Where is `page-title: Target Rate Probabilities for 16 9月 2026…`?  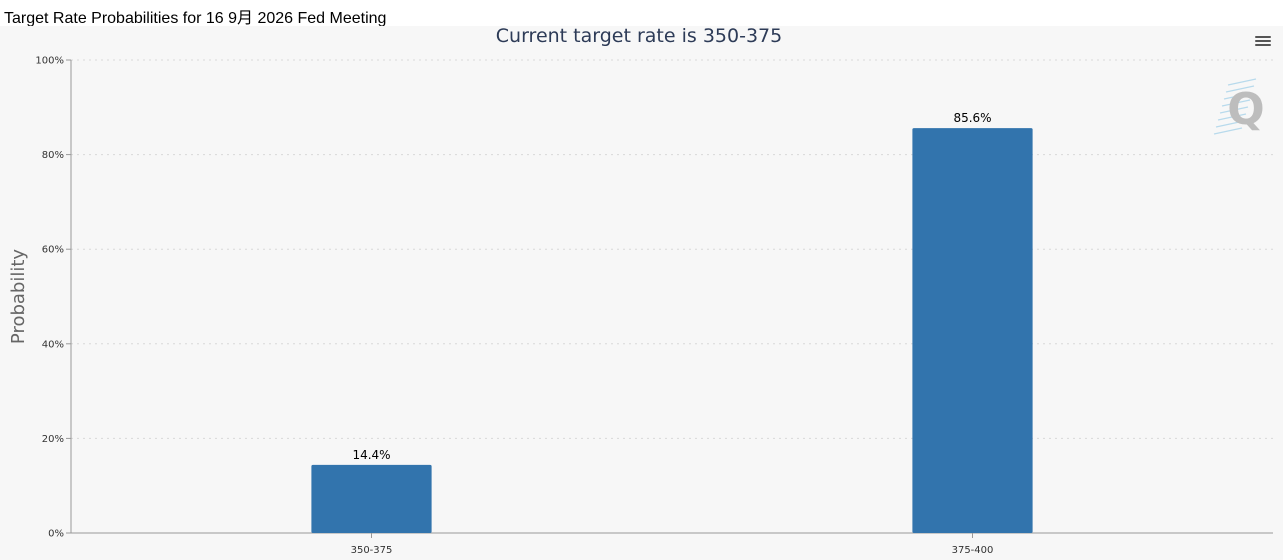
page-title: Target Rate Probabilities for 16 9月 2026… is located at coordinates (195, 18).